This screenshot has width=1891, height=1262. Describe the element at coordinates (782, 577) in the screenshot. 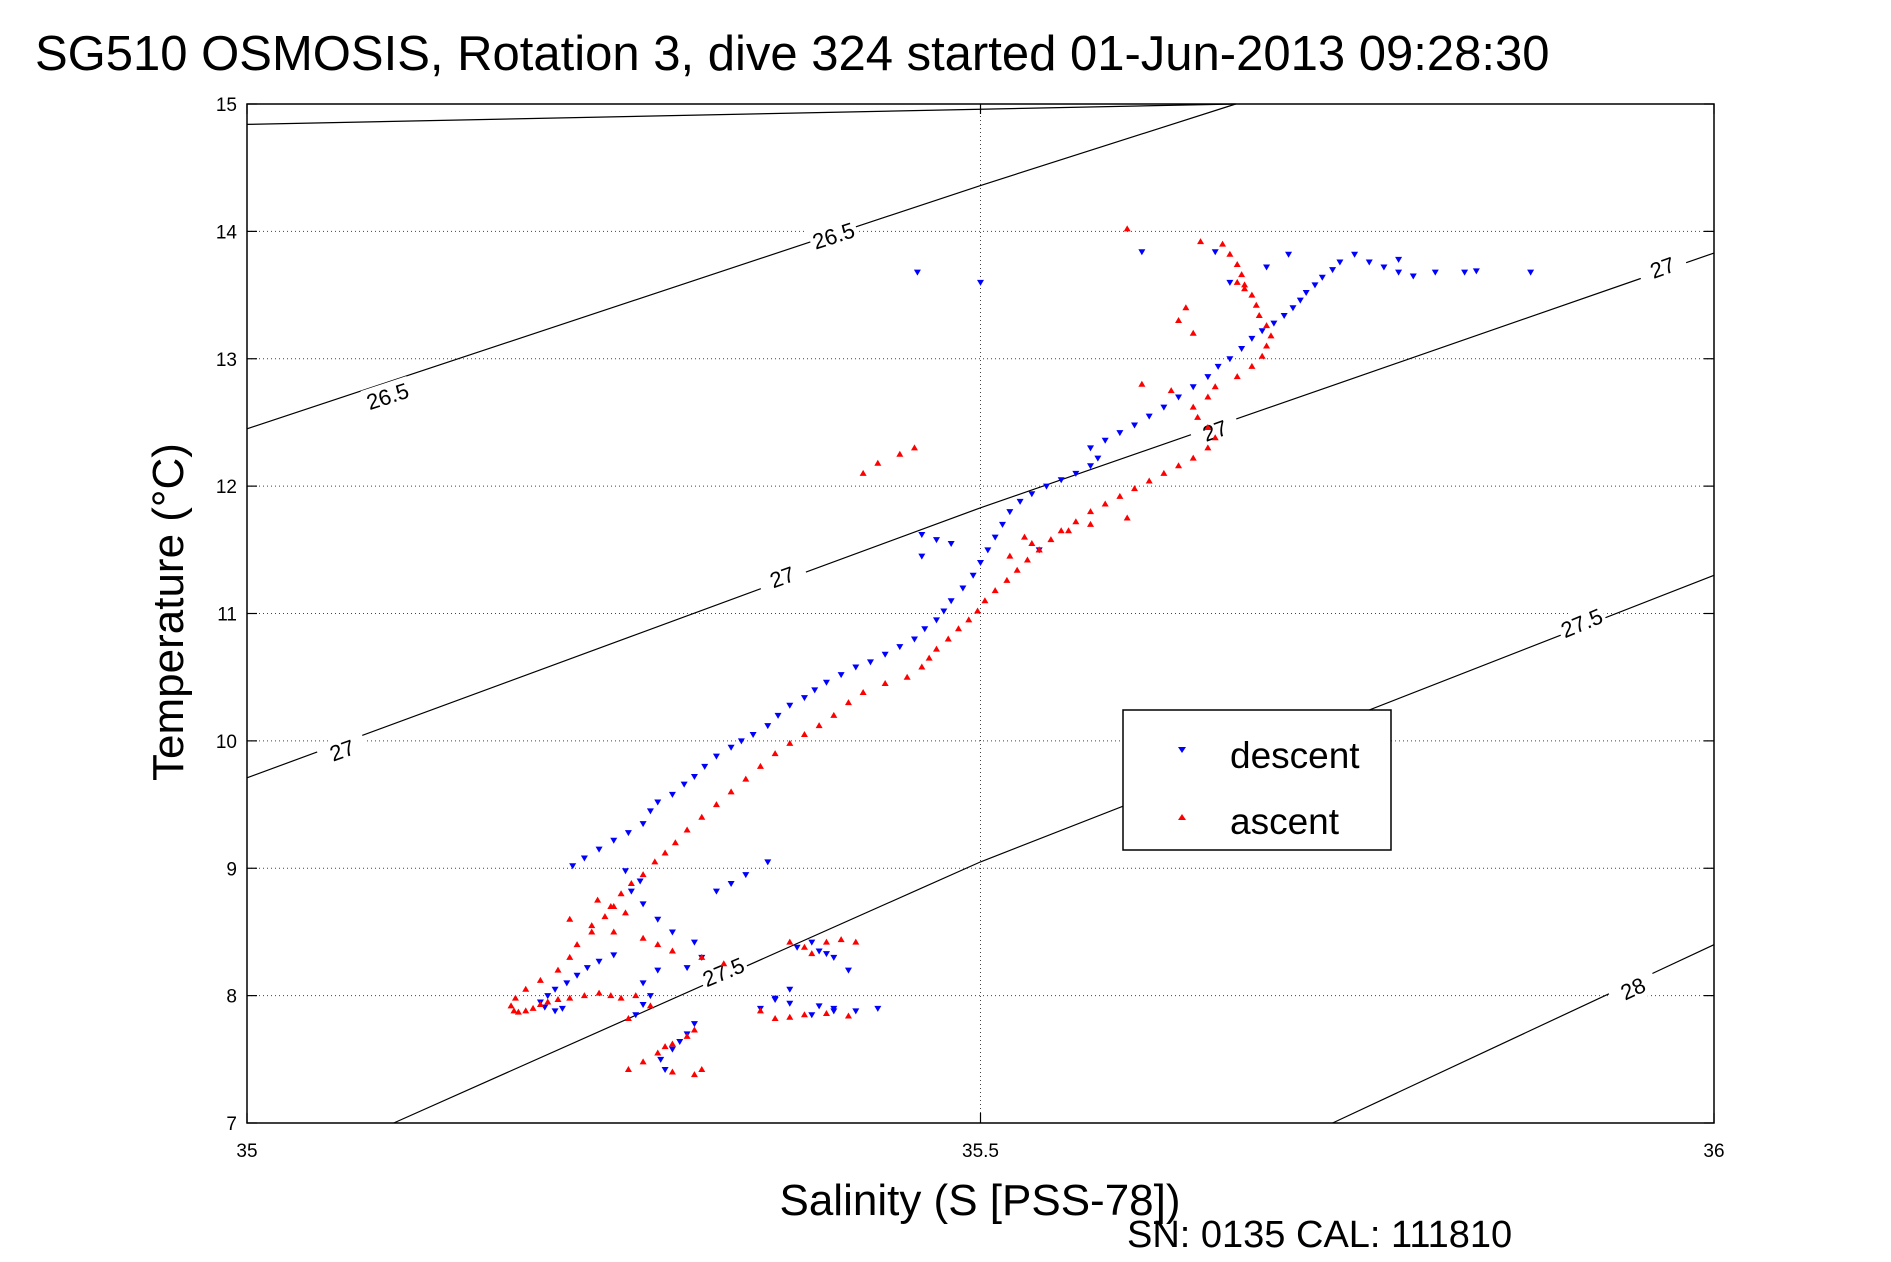

I see `contour-label-bg` at that location.